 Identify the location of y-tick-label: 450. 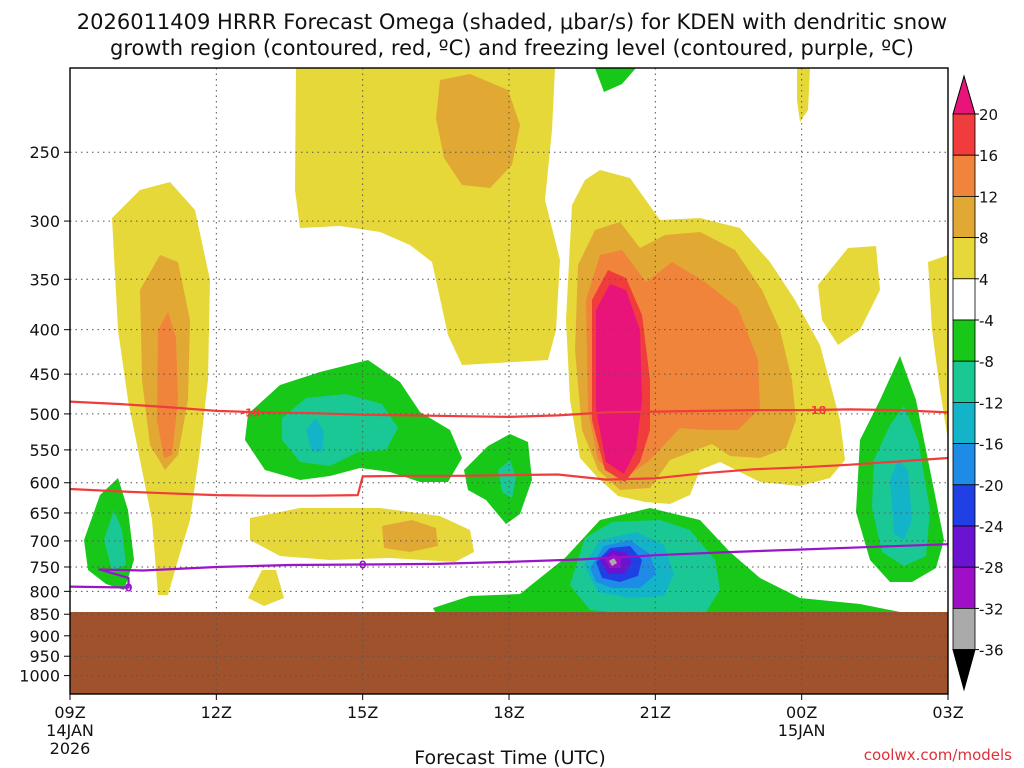
(44, 374).